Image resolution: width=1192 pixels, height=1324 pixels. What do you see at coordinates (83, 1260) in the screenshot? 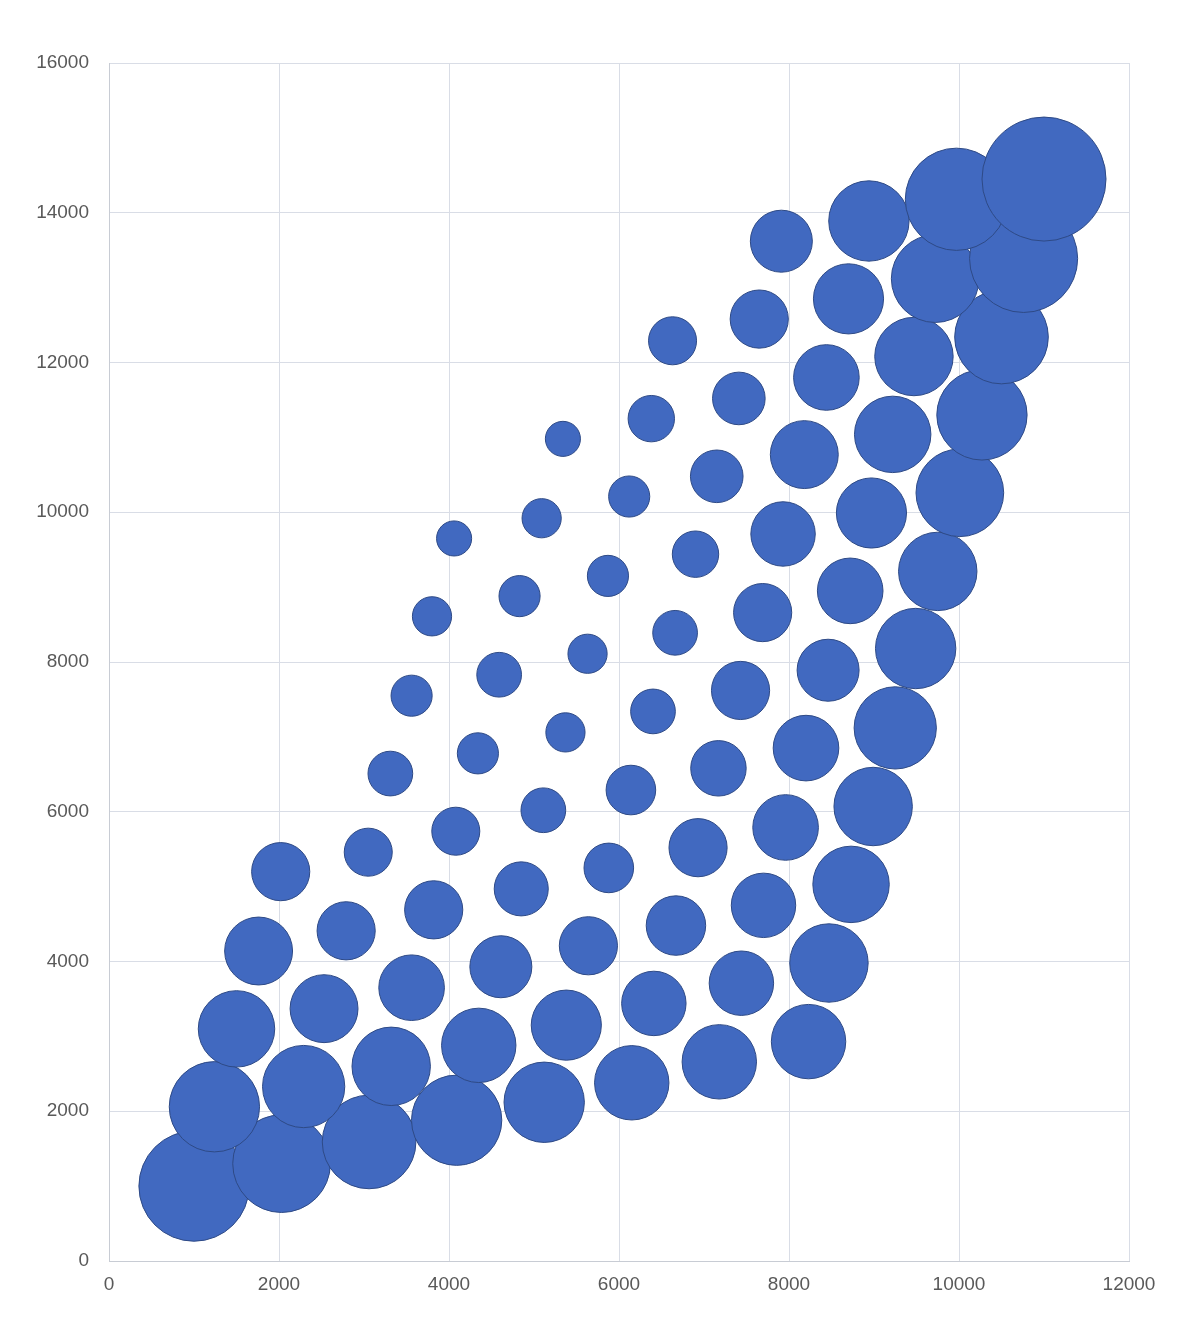
I see `y-tick-label: 0` at bounding box center [83, 1260].